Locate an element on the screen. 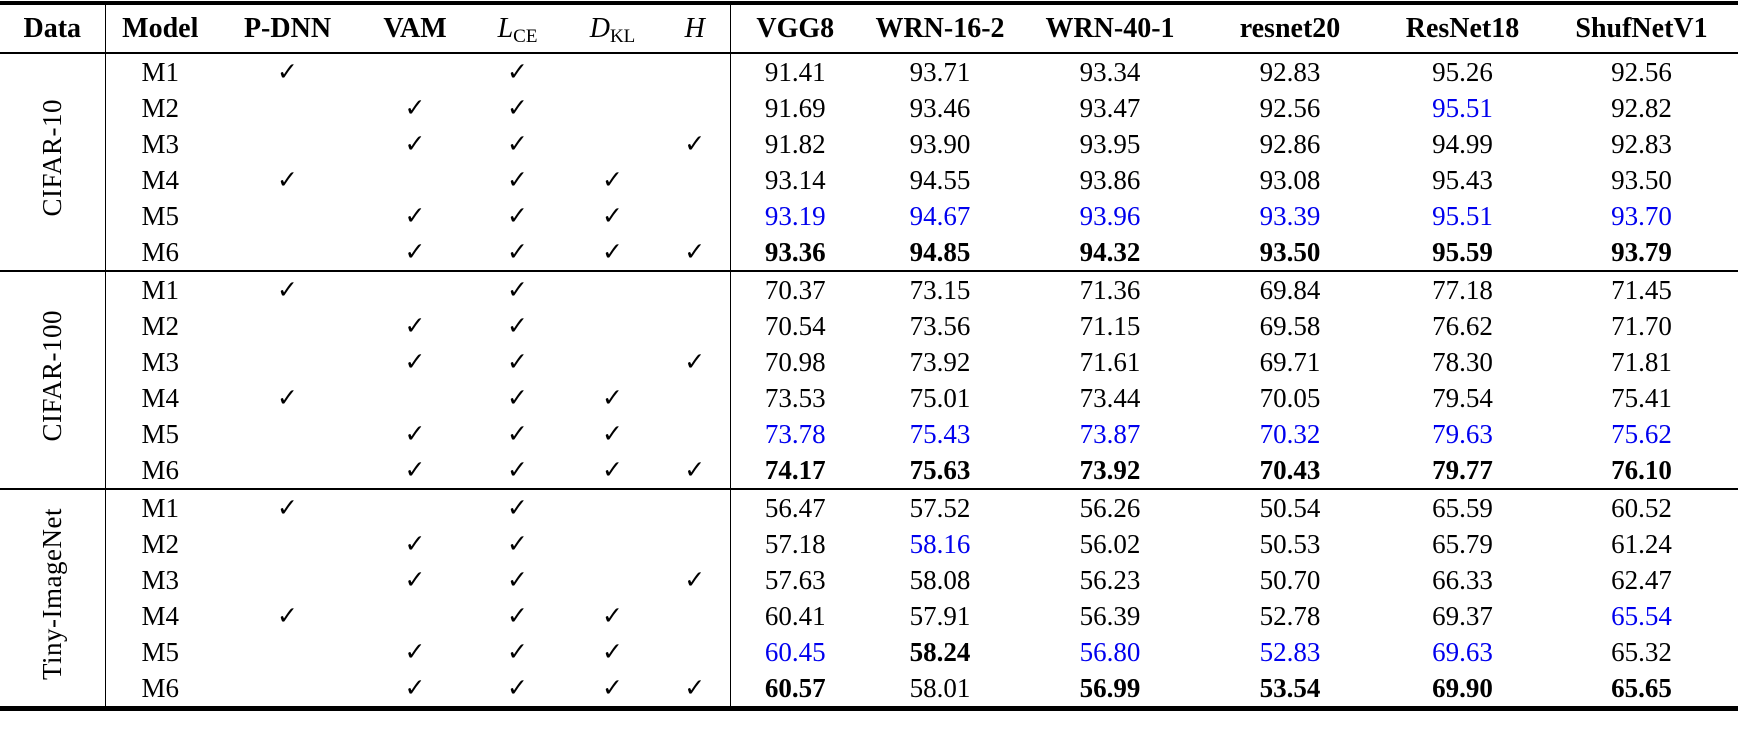 Image resolution: width=1738 pixels, height=735 pixels. dataset-label-text: CIFAR-10 is located at coordinates (51, 157).